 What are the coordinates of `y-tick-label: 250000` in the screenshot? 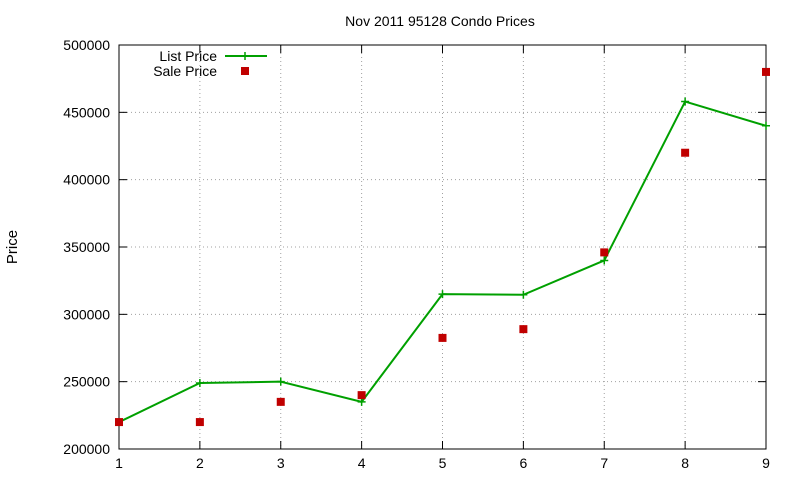 It's located at (86, 382).